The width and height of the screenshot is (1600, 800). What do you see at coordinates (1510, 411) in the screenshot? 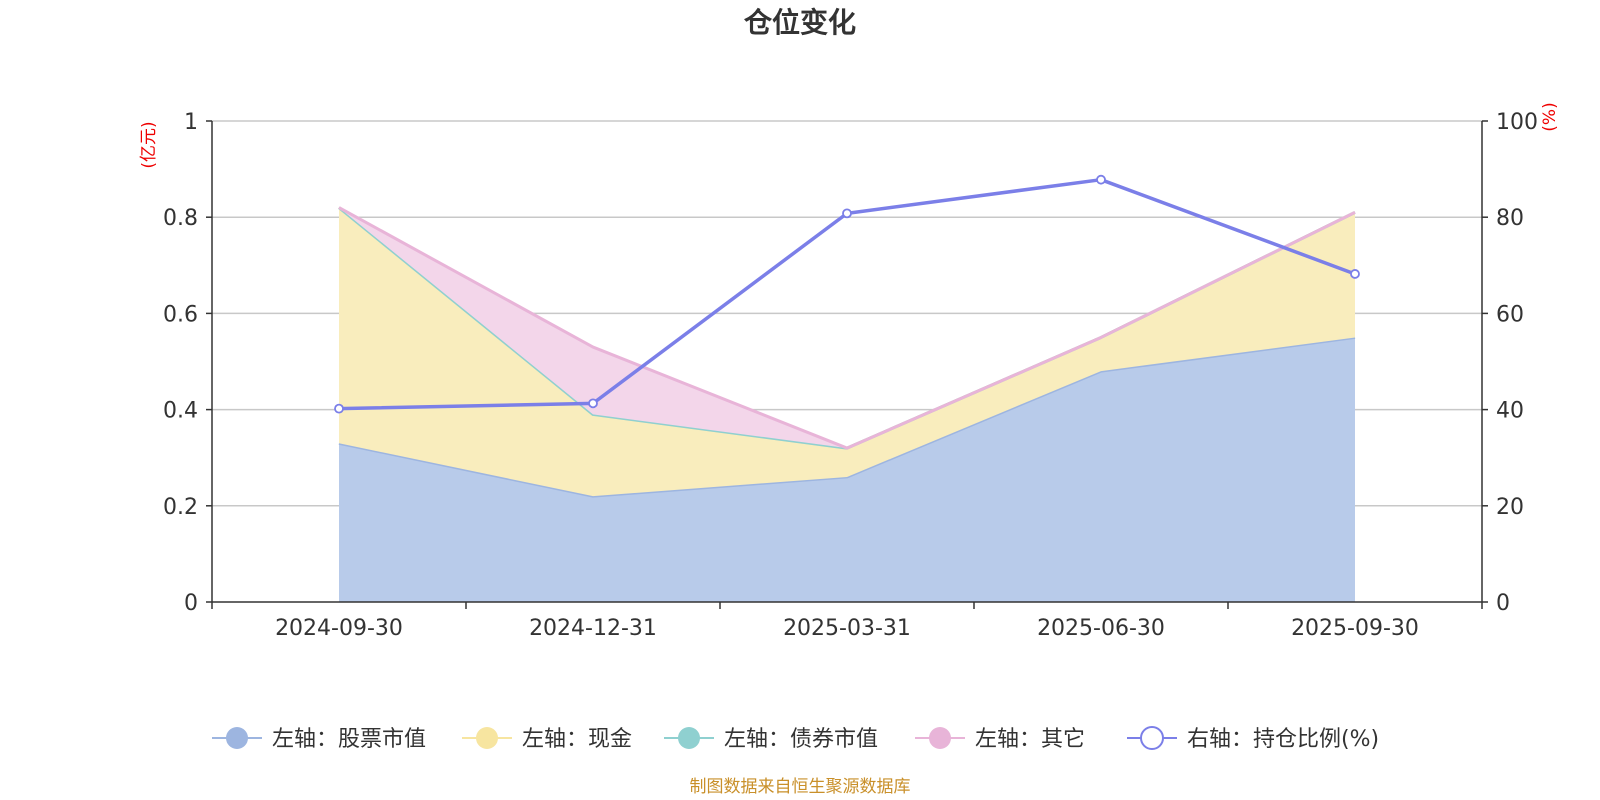
I see `right-axis-tick-label: 40` at bounding box center [1510, 411].